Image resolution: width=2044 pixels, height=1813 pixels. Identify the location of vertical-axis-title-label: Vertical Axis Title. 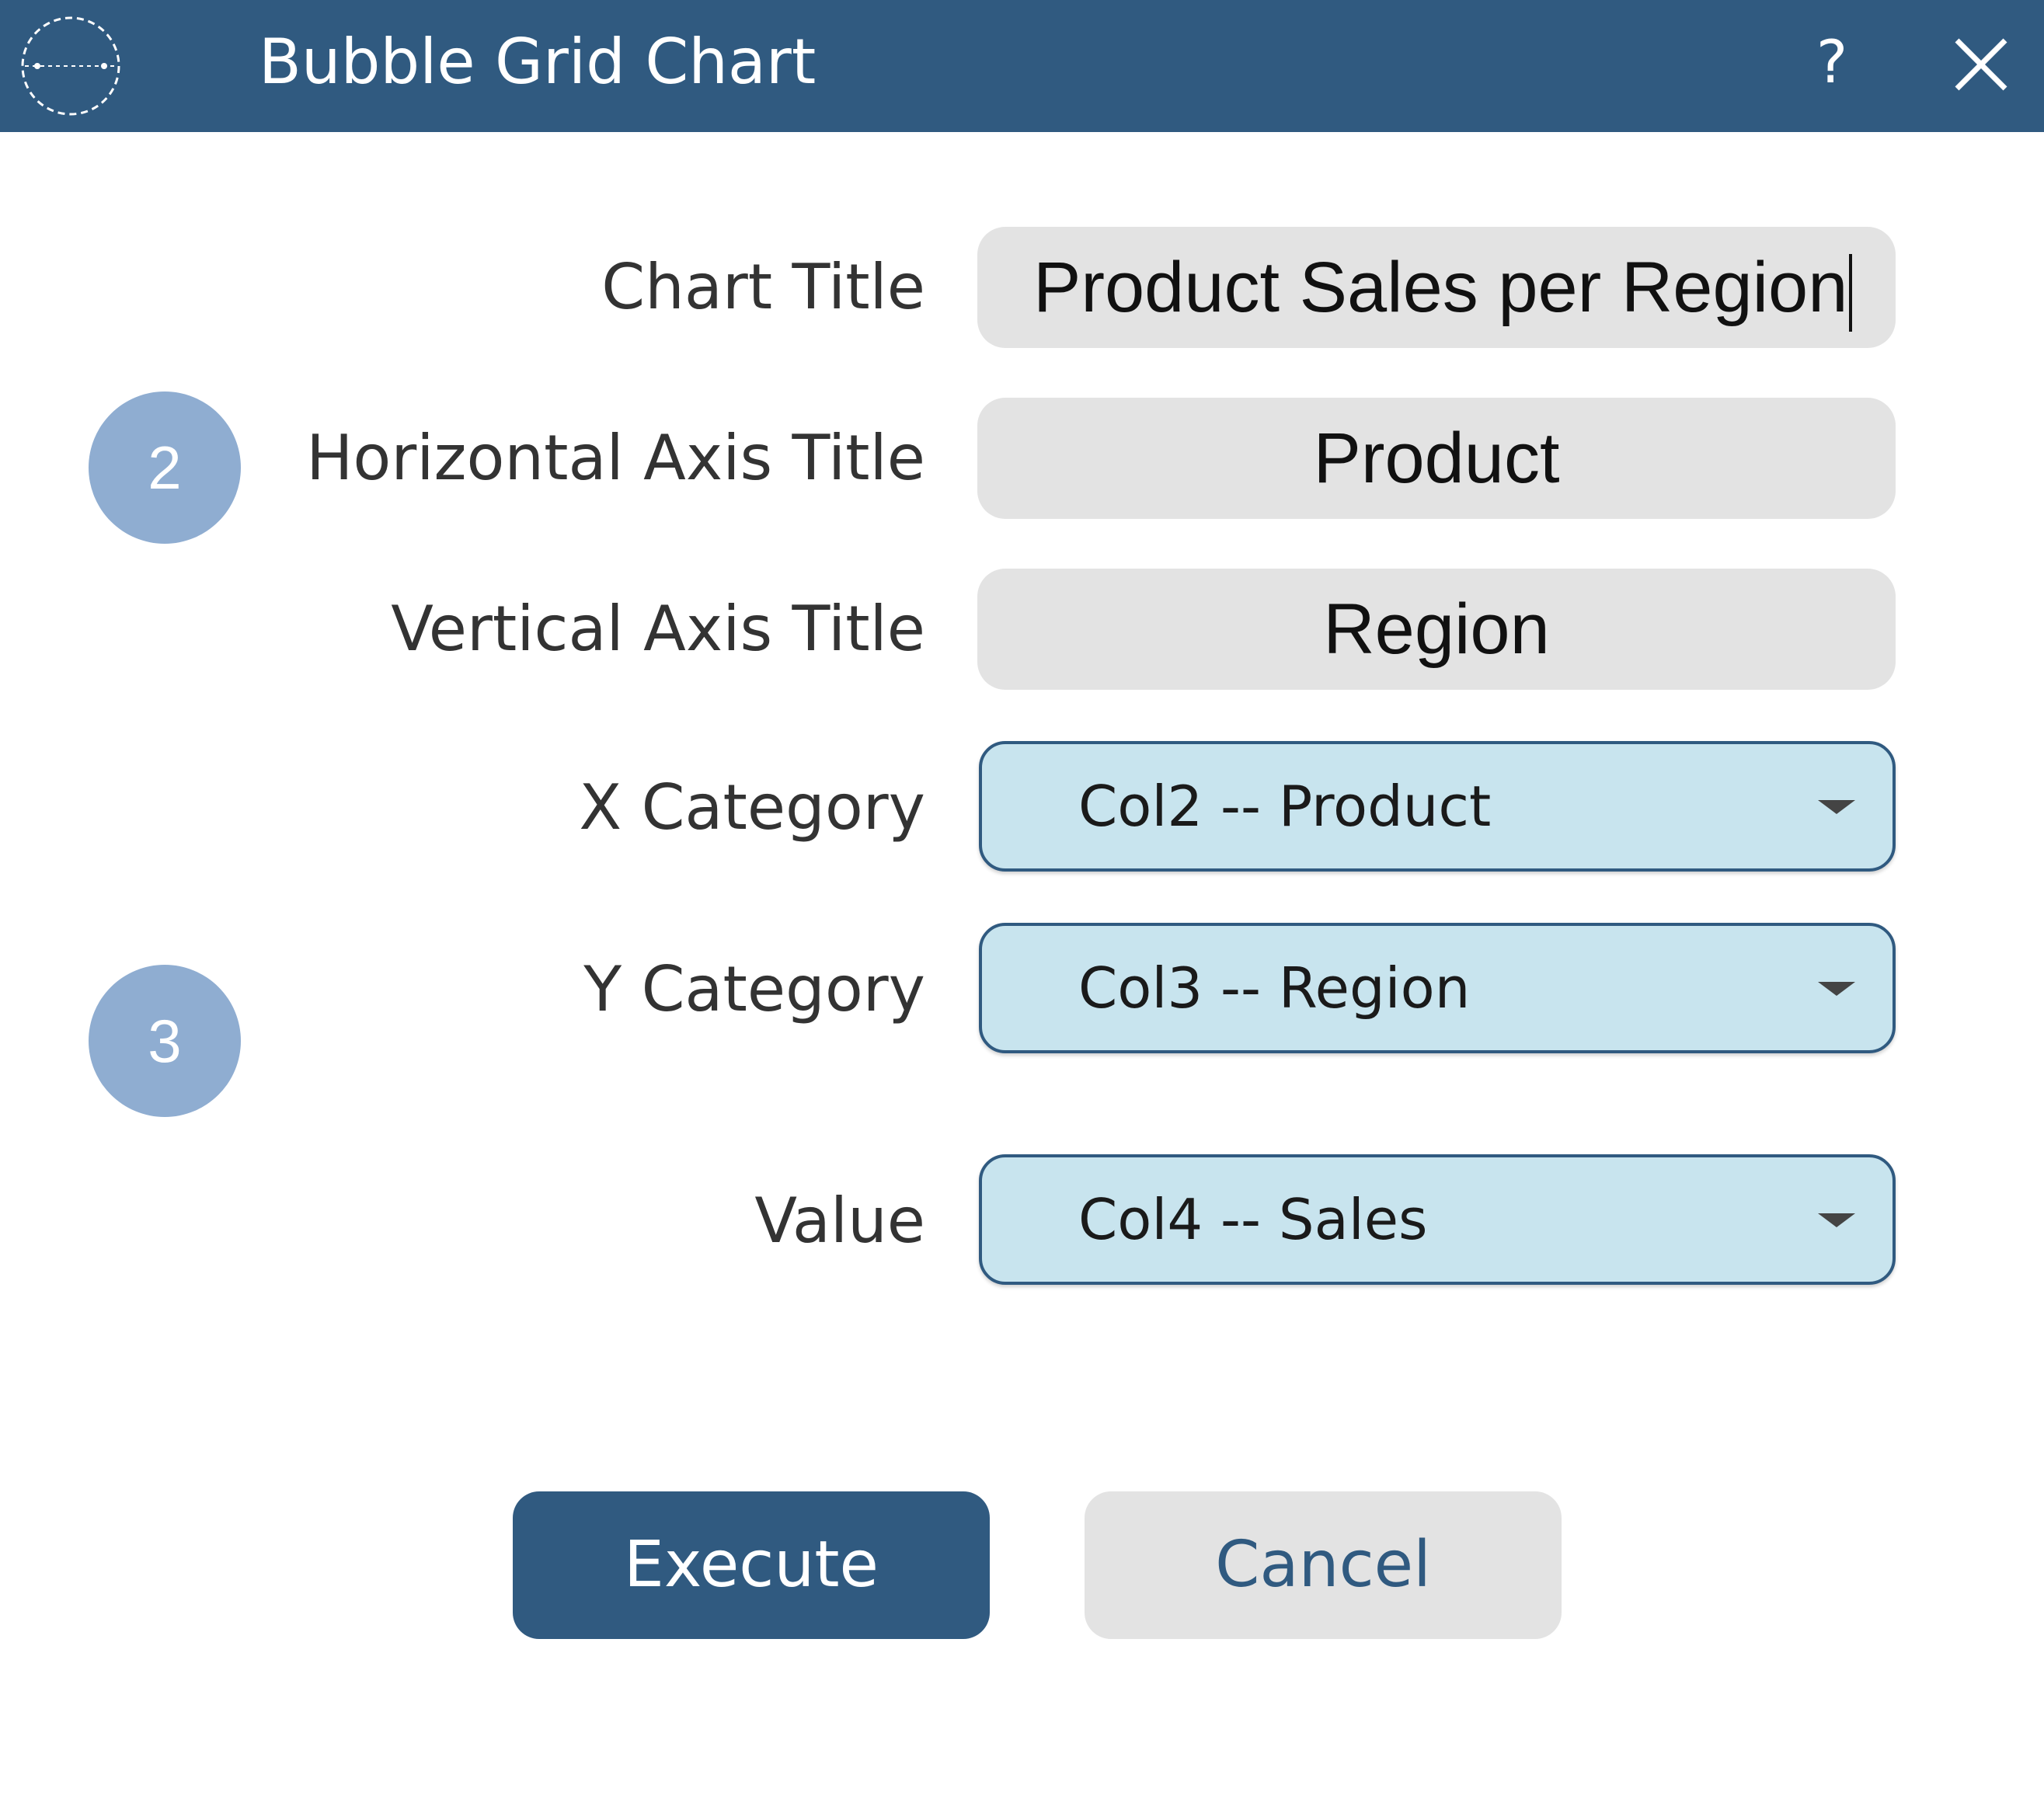
(658, 629).